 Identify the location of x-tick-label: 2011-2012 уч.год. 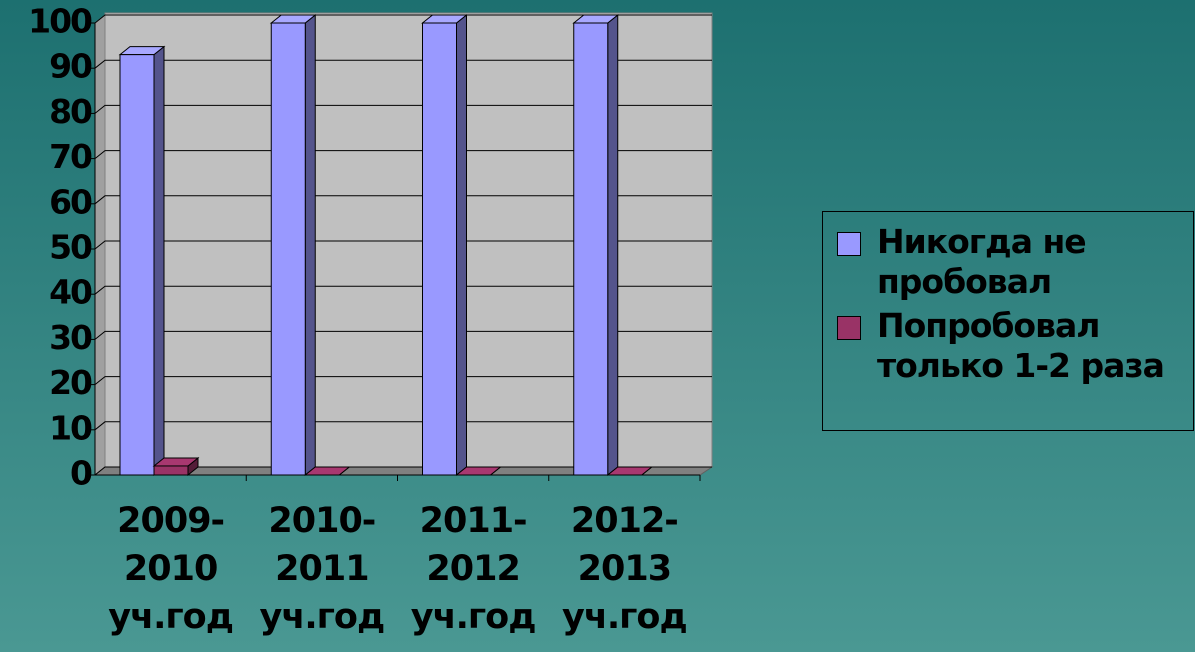
(473, 569).